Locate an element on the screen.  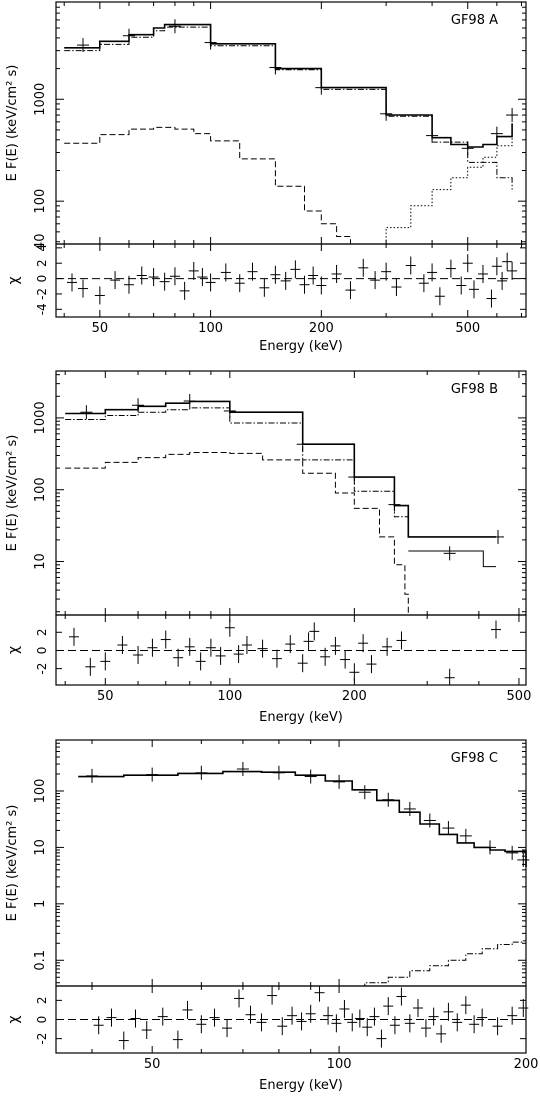
x-tick-label: 500 is located at coordinates (519, 696).